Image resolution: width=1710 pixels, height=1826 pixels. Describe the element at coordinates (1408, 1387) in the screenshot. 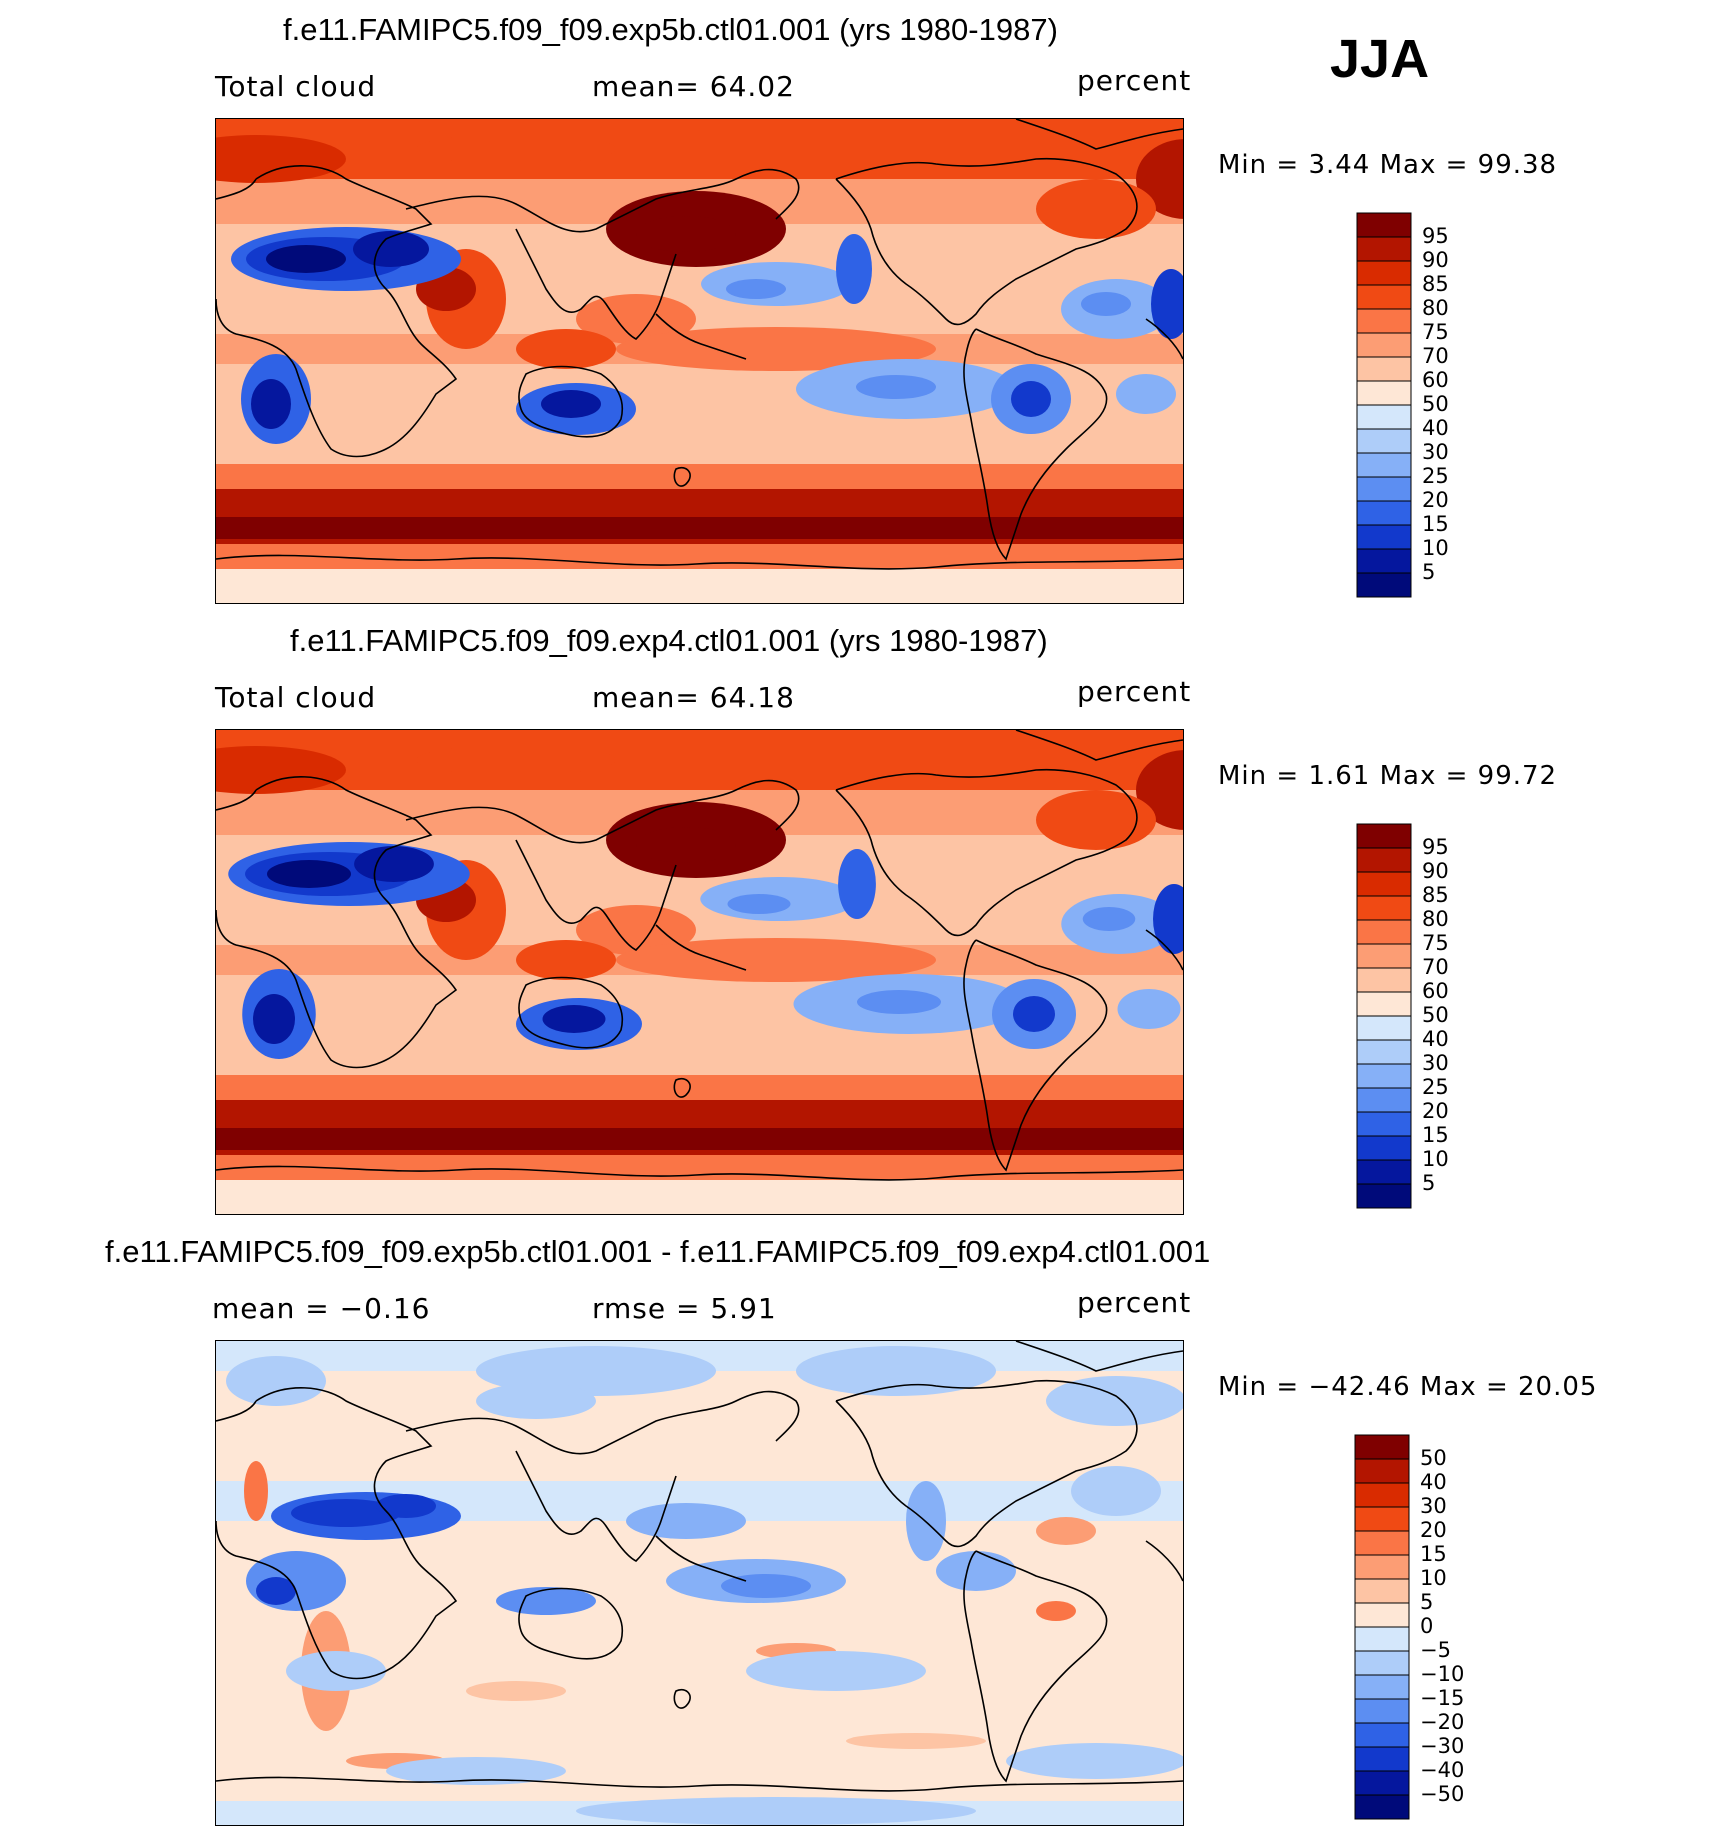

I see `panel-3-minmax: Min = −42.46 Max = 20.05` at that location.